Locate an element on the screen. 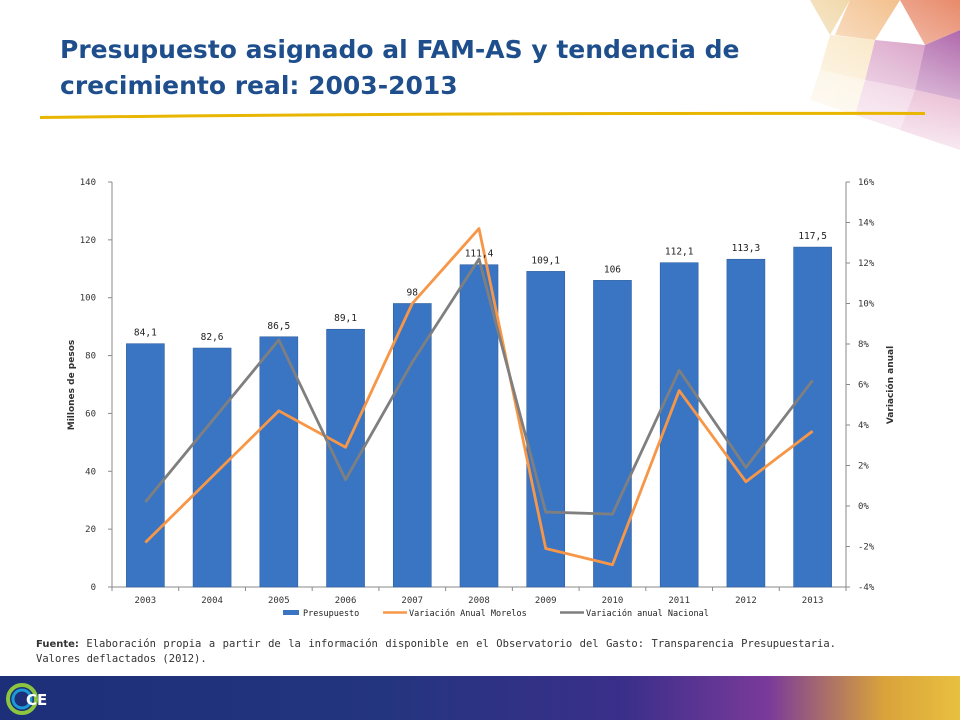 The height and width of the screenshot is (720, 960). y2-tick-label: 6% is located at coordinates (863, 386).